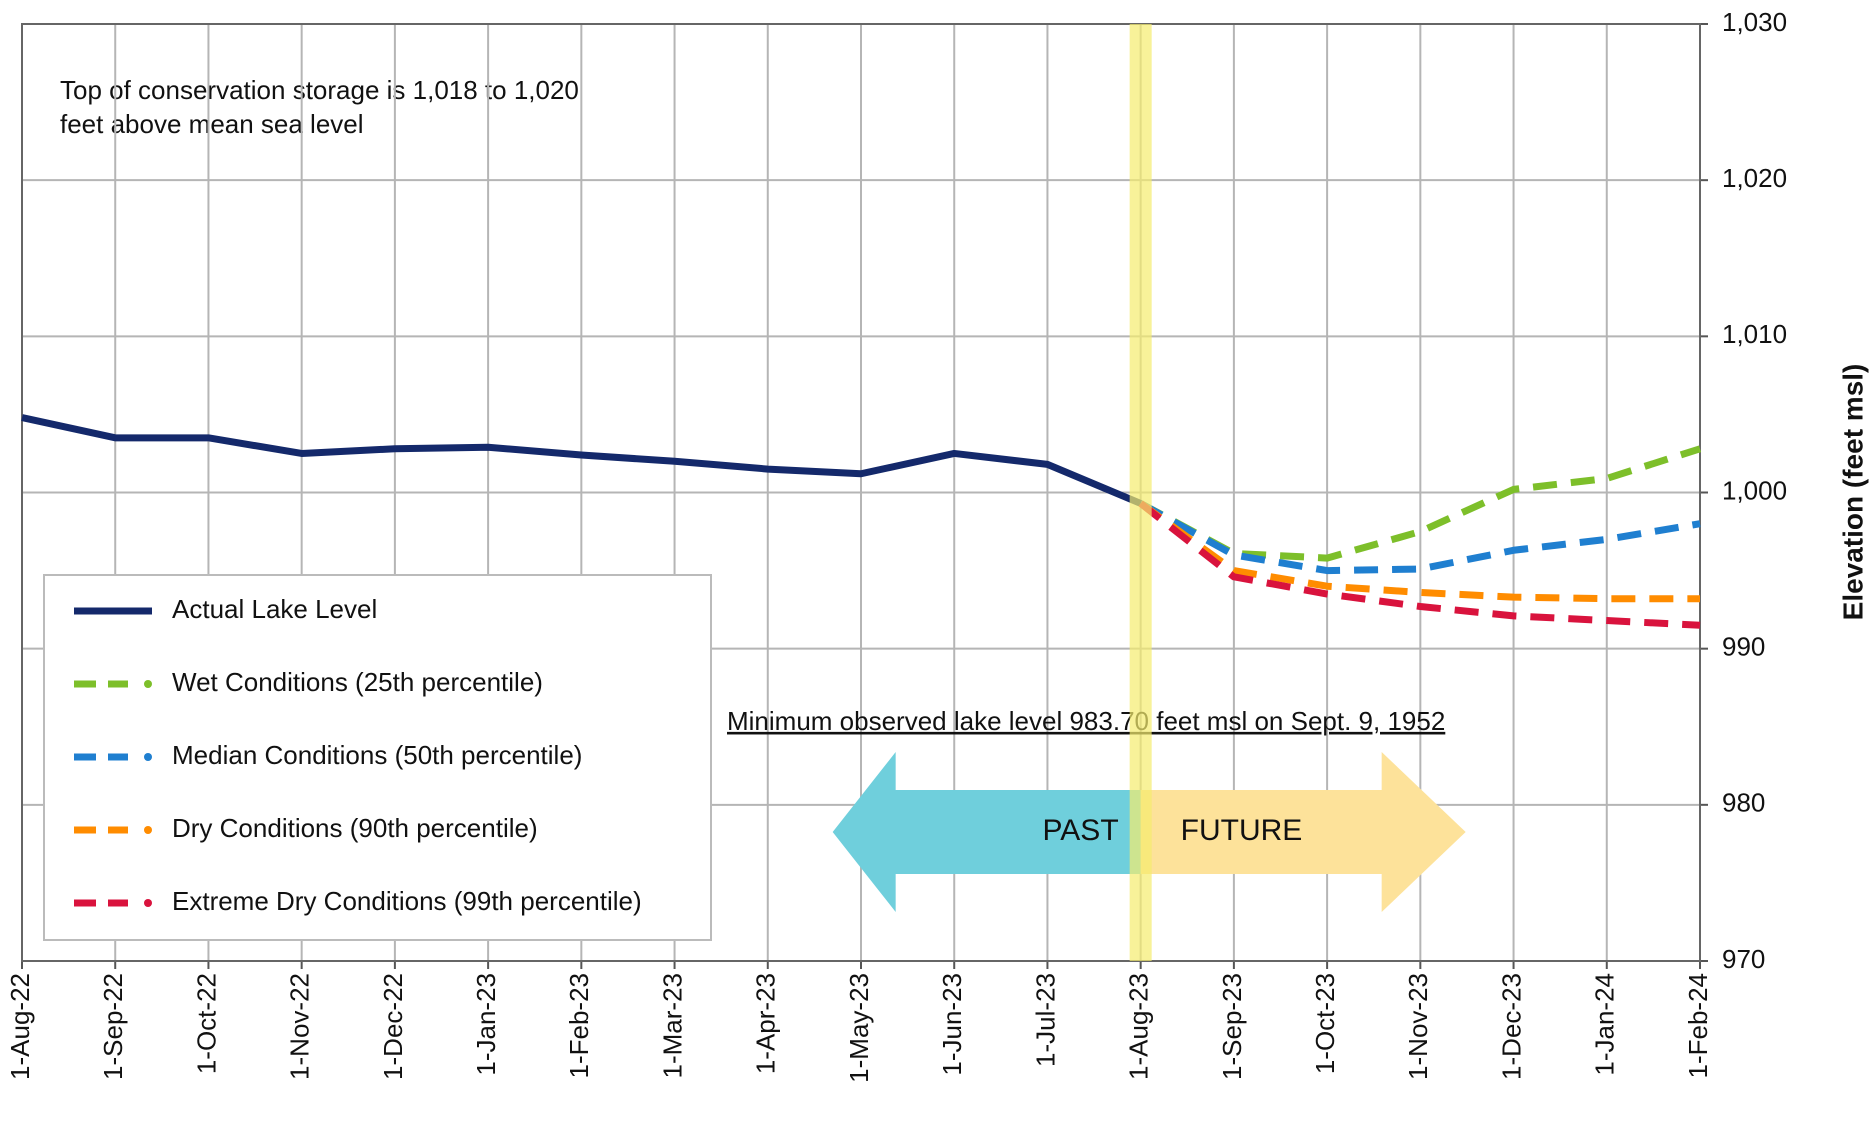 Image resolution: width=1876 pixels, height=1127 pixels. I want to click on current-date-band, so click(1140, 492).